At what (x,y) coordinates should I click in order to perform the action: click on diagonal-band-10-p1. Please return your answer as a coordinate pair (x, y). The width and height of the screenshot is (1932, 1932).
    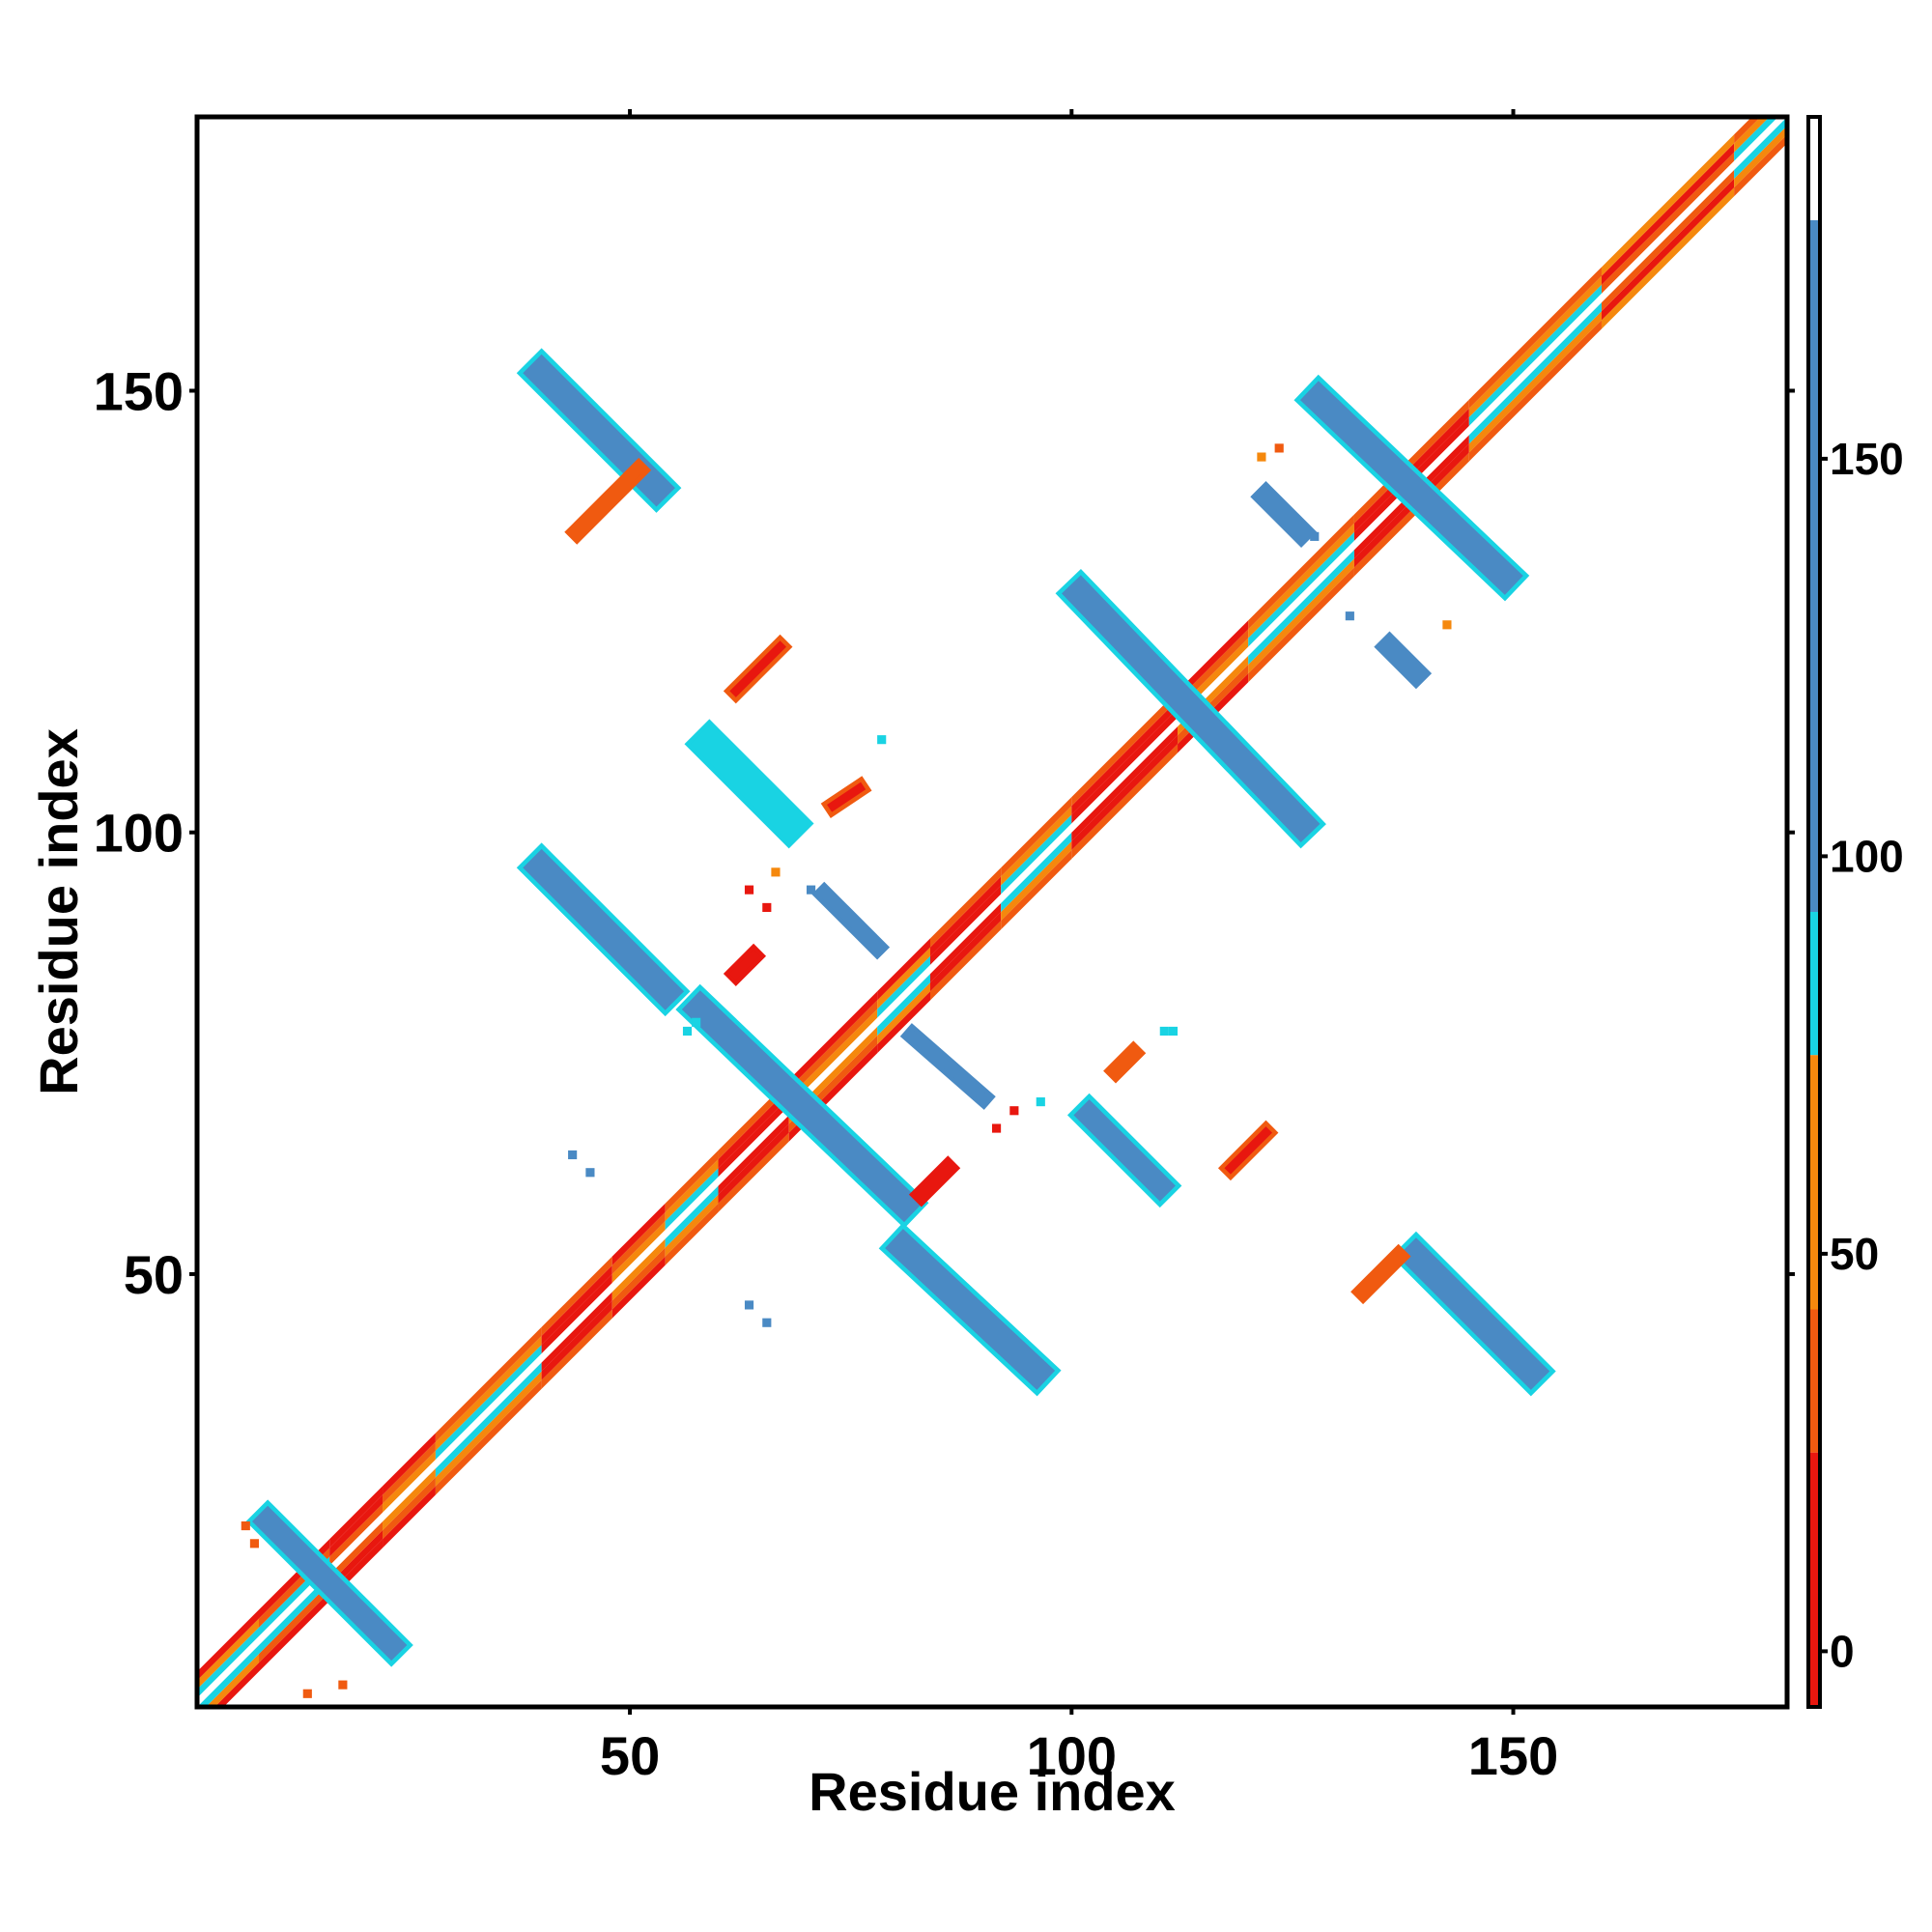
    Looking at the image, I should click on (903, 986).